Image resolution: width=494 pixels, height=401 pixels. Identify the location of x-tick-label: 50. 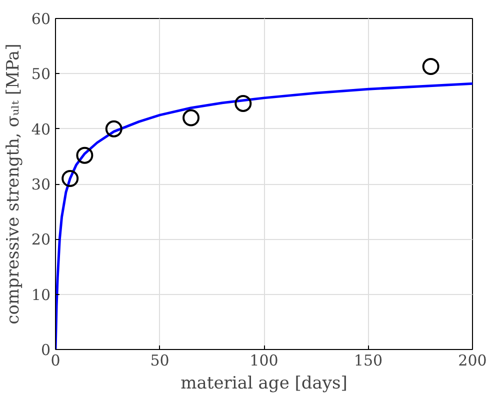
(160, 361).